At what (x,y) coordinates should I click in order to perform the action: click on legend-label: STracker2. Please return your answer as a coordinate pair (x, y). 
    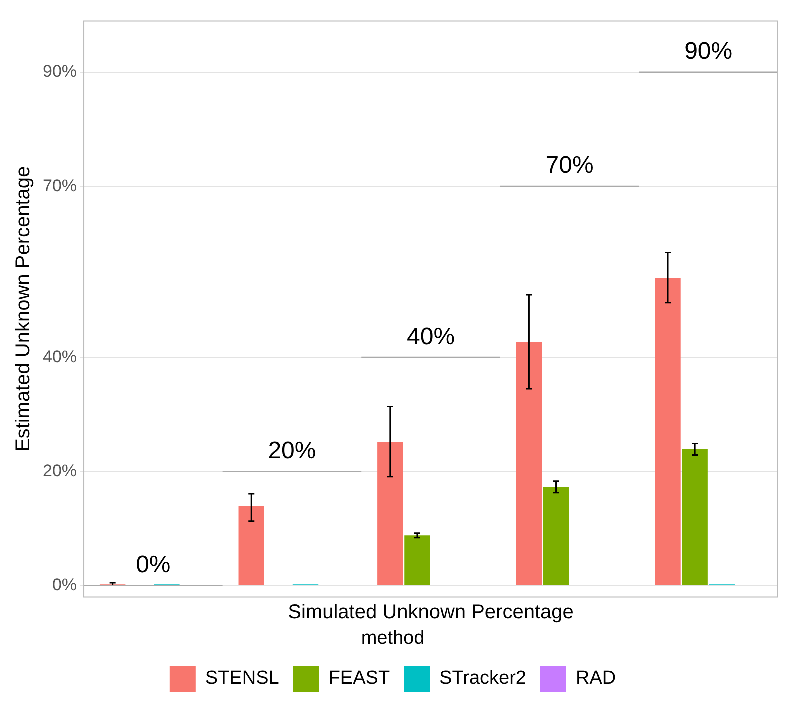
    Looking at the image, I should click on (483, 679).